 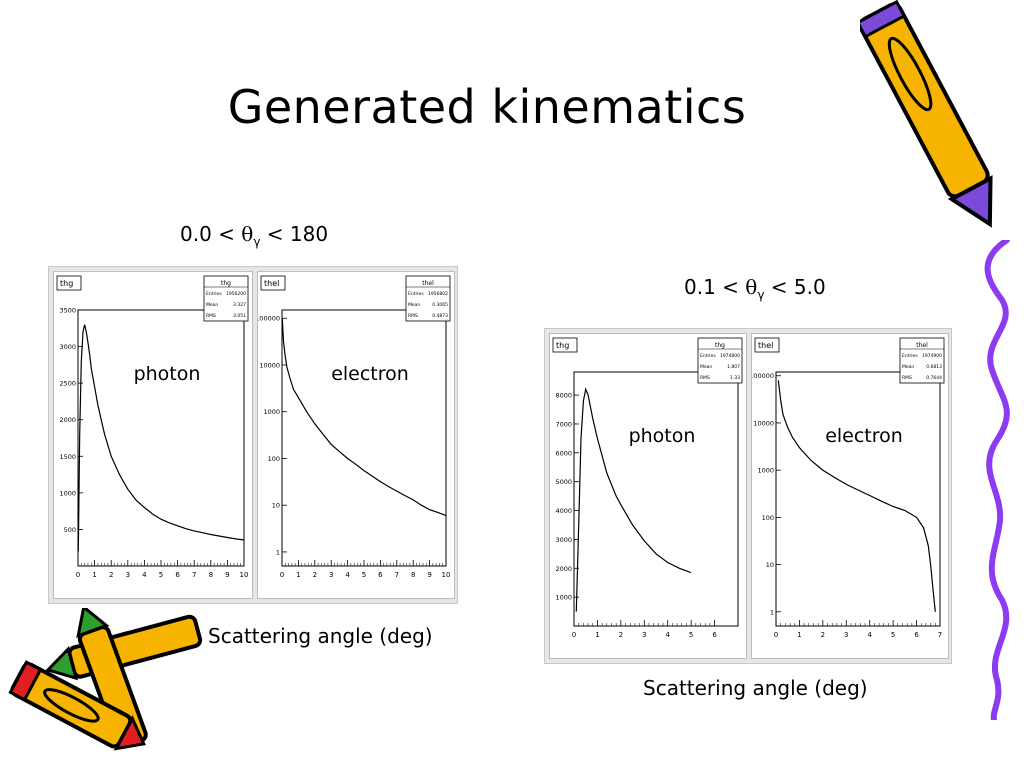 What do you see at coordinates (487, 107) in the screenshot?
I see `slide-title: Generated kinematics` at bounding box center [487, 107].